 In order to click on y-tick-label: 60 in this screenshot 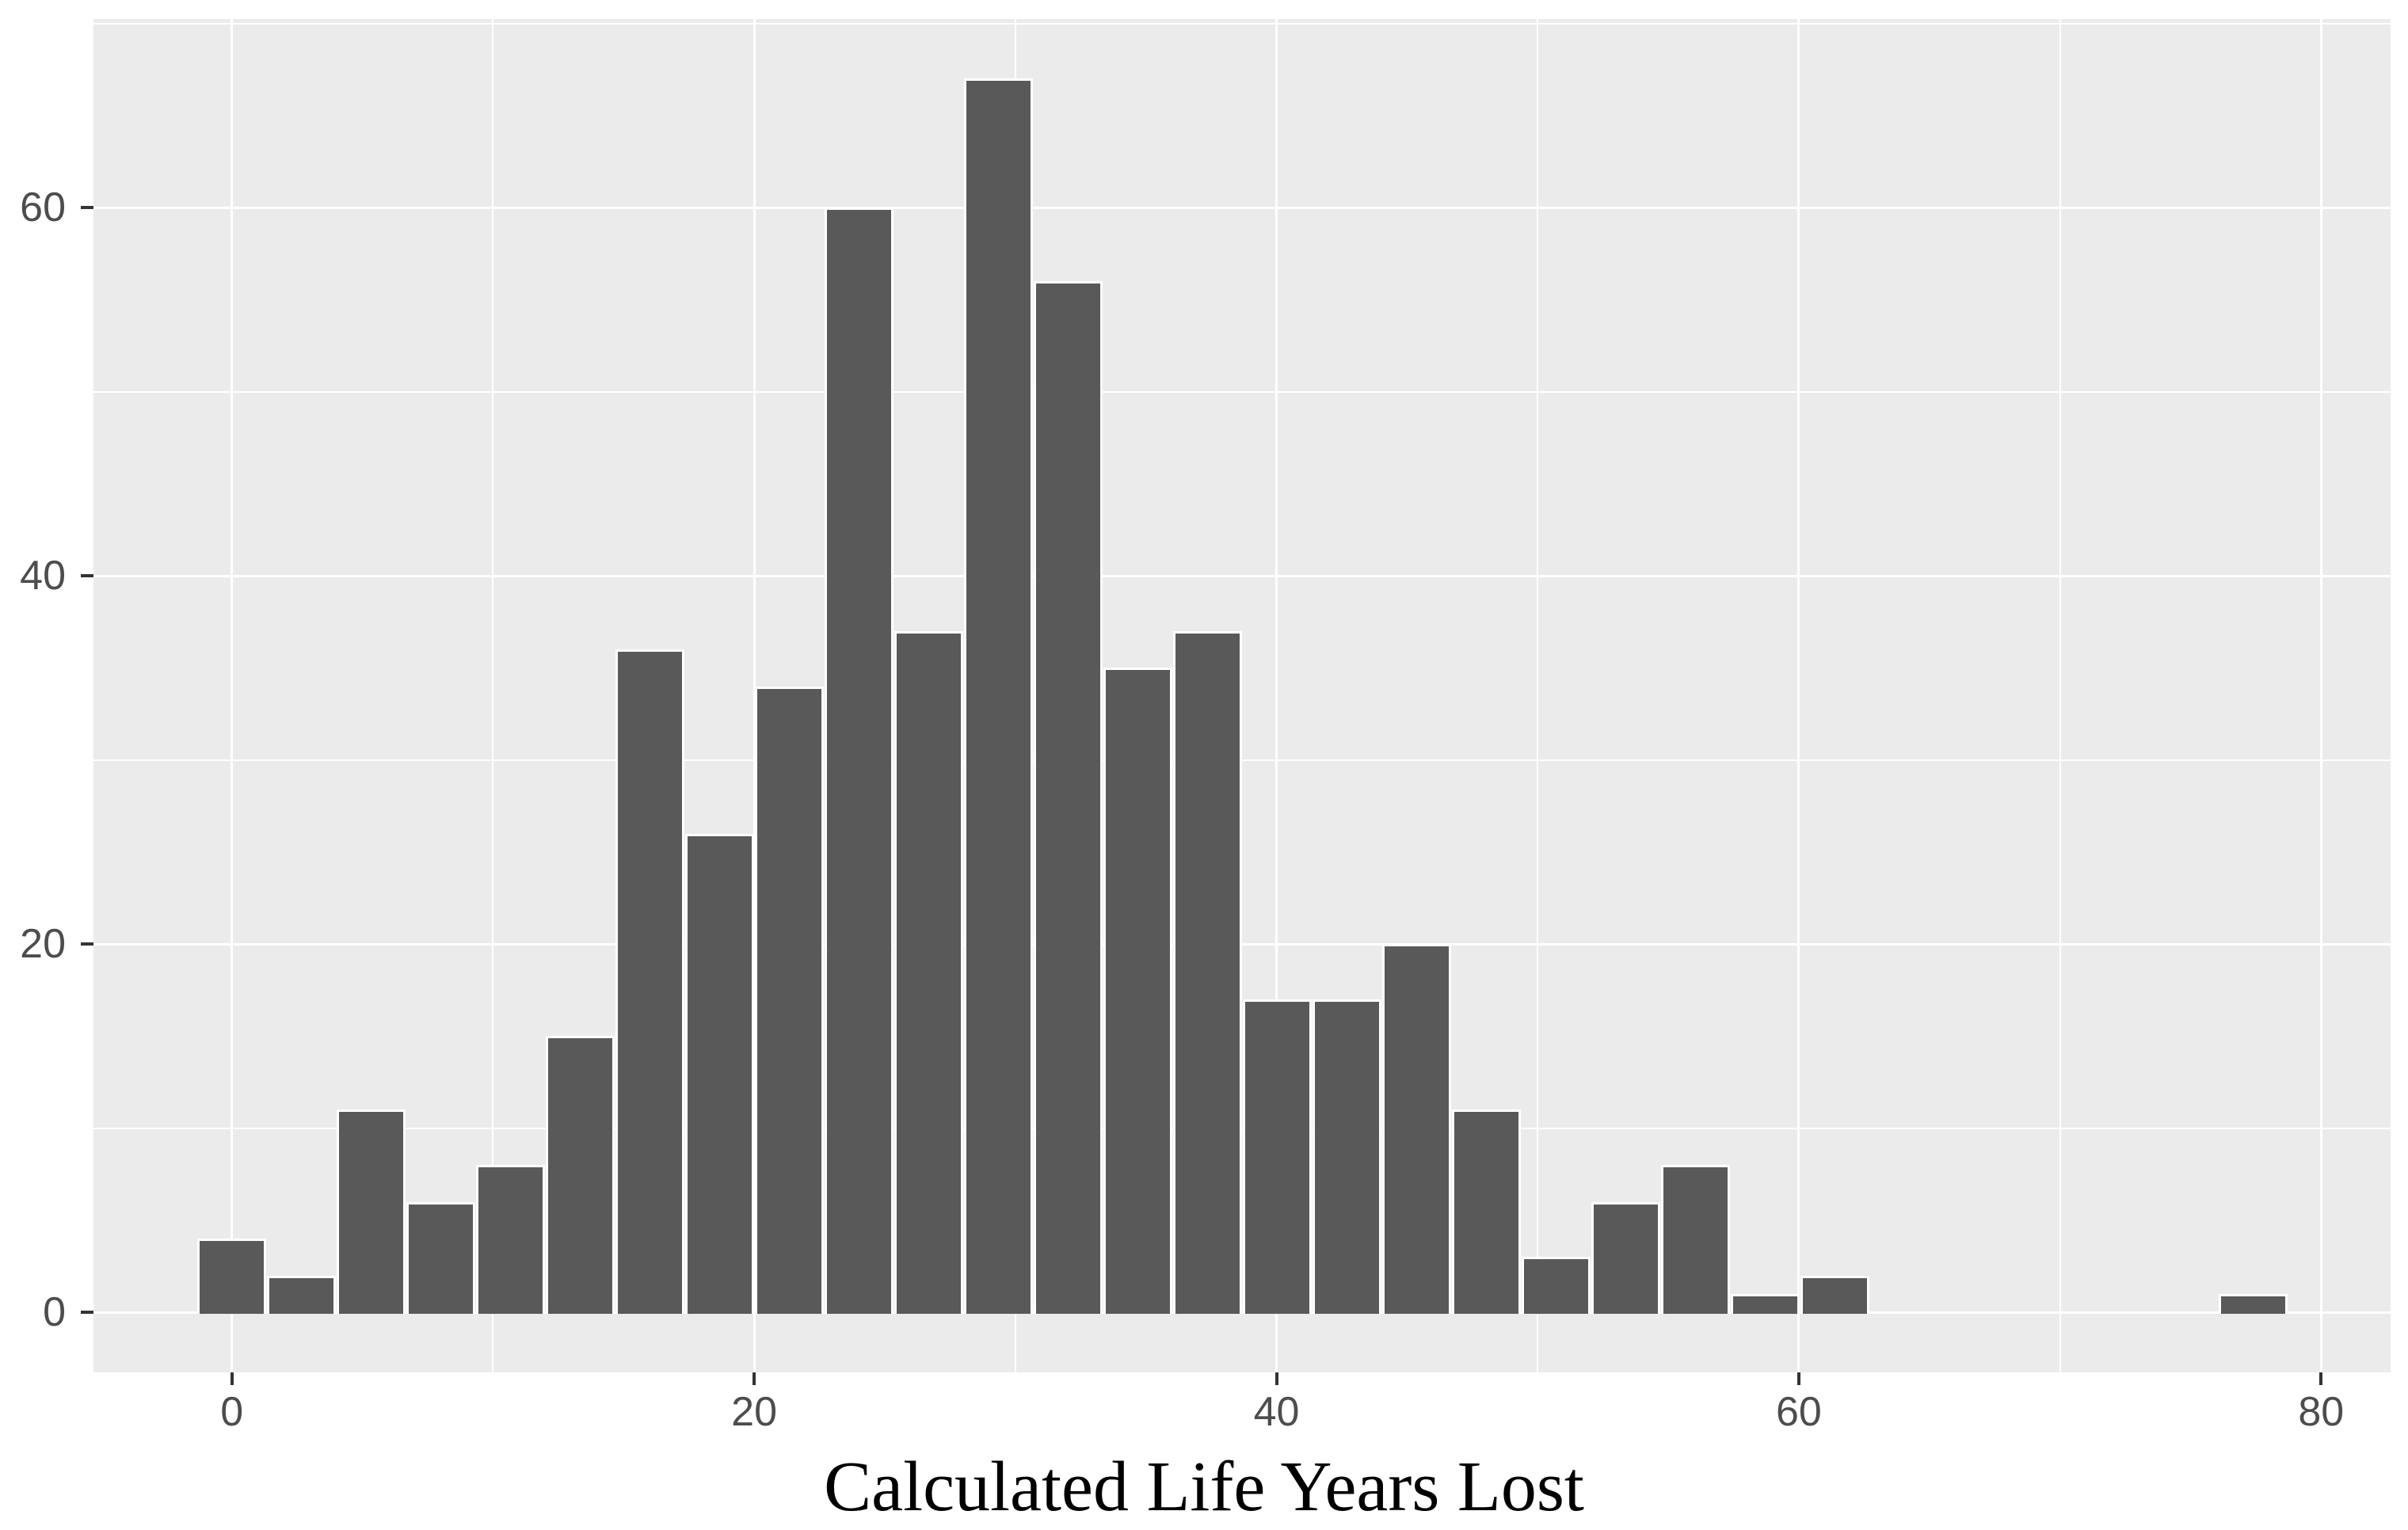, I will do `click(43, 207)`.